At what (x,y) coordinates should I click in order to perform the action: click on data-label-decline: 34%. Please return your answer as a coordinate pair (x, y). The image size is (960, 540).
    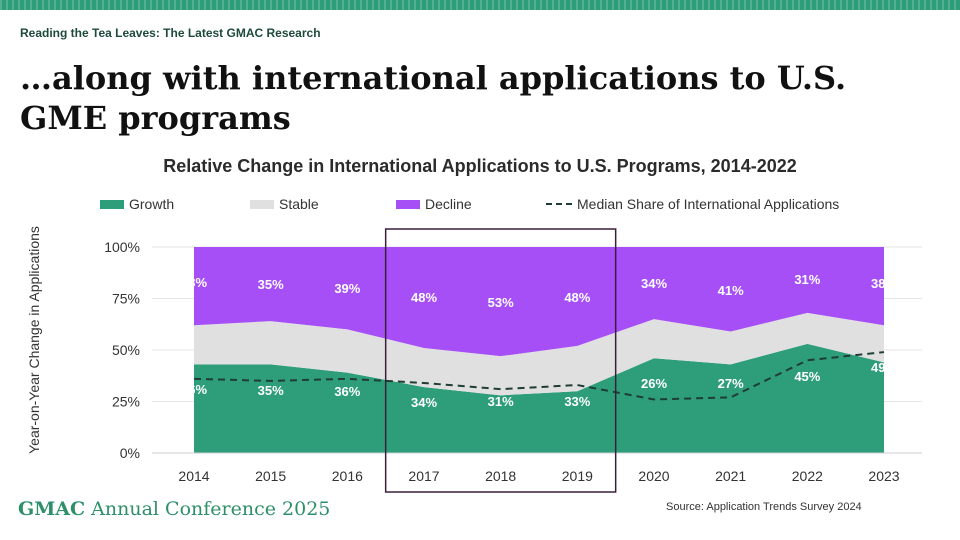
    Looking at the image, I should click on (654, 283).